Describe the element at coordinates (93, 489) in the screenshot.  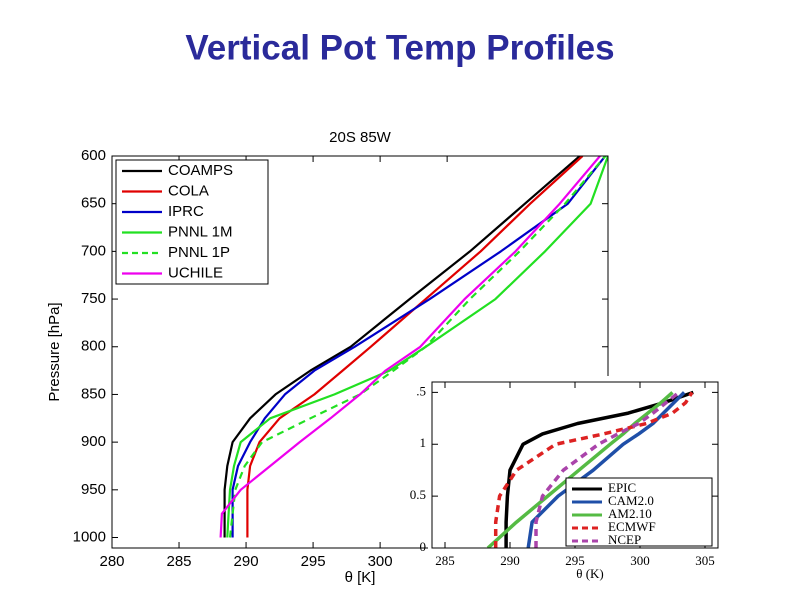
I see `y-tick-label: 950` at that location.